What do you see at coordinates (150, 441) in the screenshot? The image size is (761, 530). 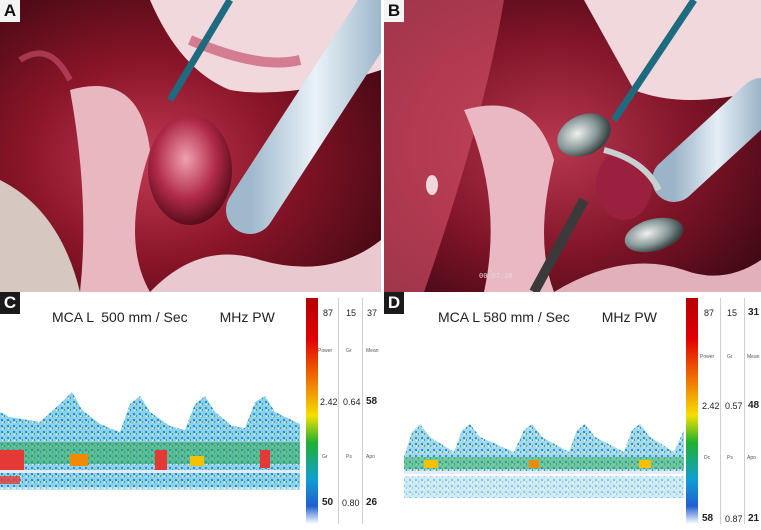 I see `doppler-waveform-c` at bounding box center [150, 441].